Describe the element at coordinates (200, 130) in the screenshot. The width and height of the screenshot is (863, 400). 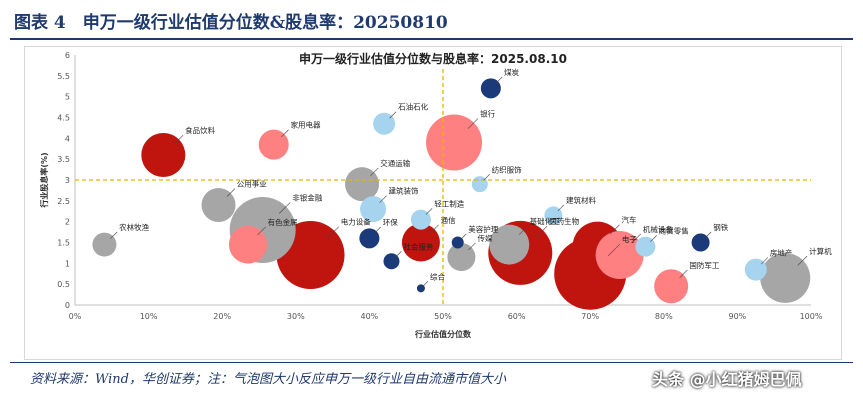
I see `label-食品饮料: 食品饮料` at that location.